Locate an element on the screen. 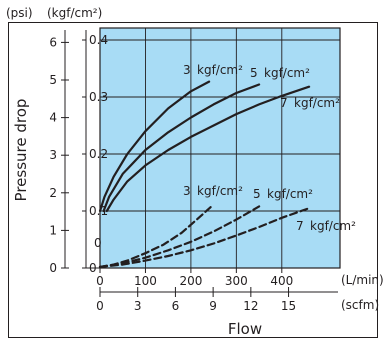  kgf-tick-label: 0.2 is located at coordinates (98, 154).